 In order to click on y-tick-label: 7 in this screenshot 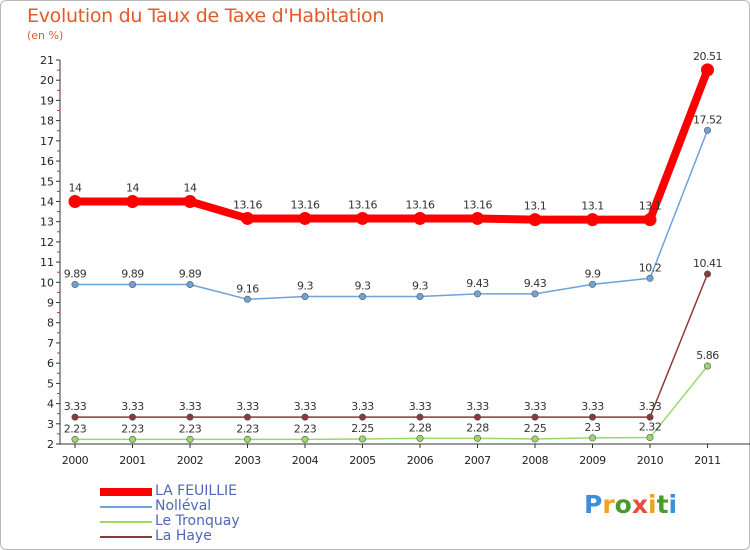, I will do `click(50, 343)`.